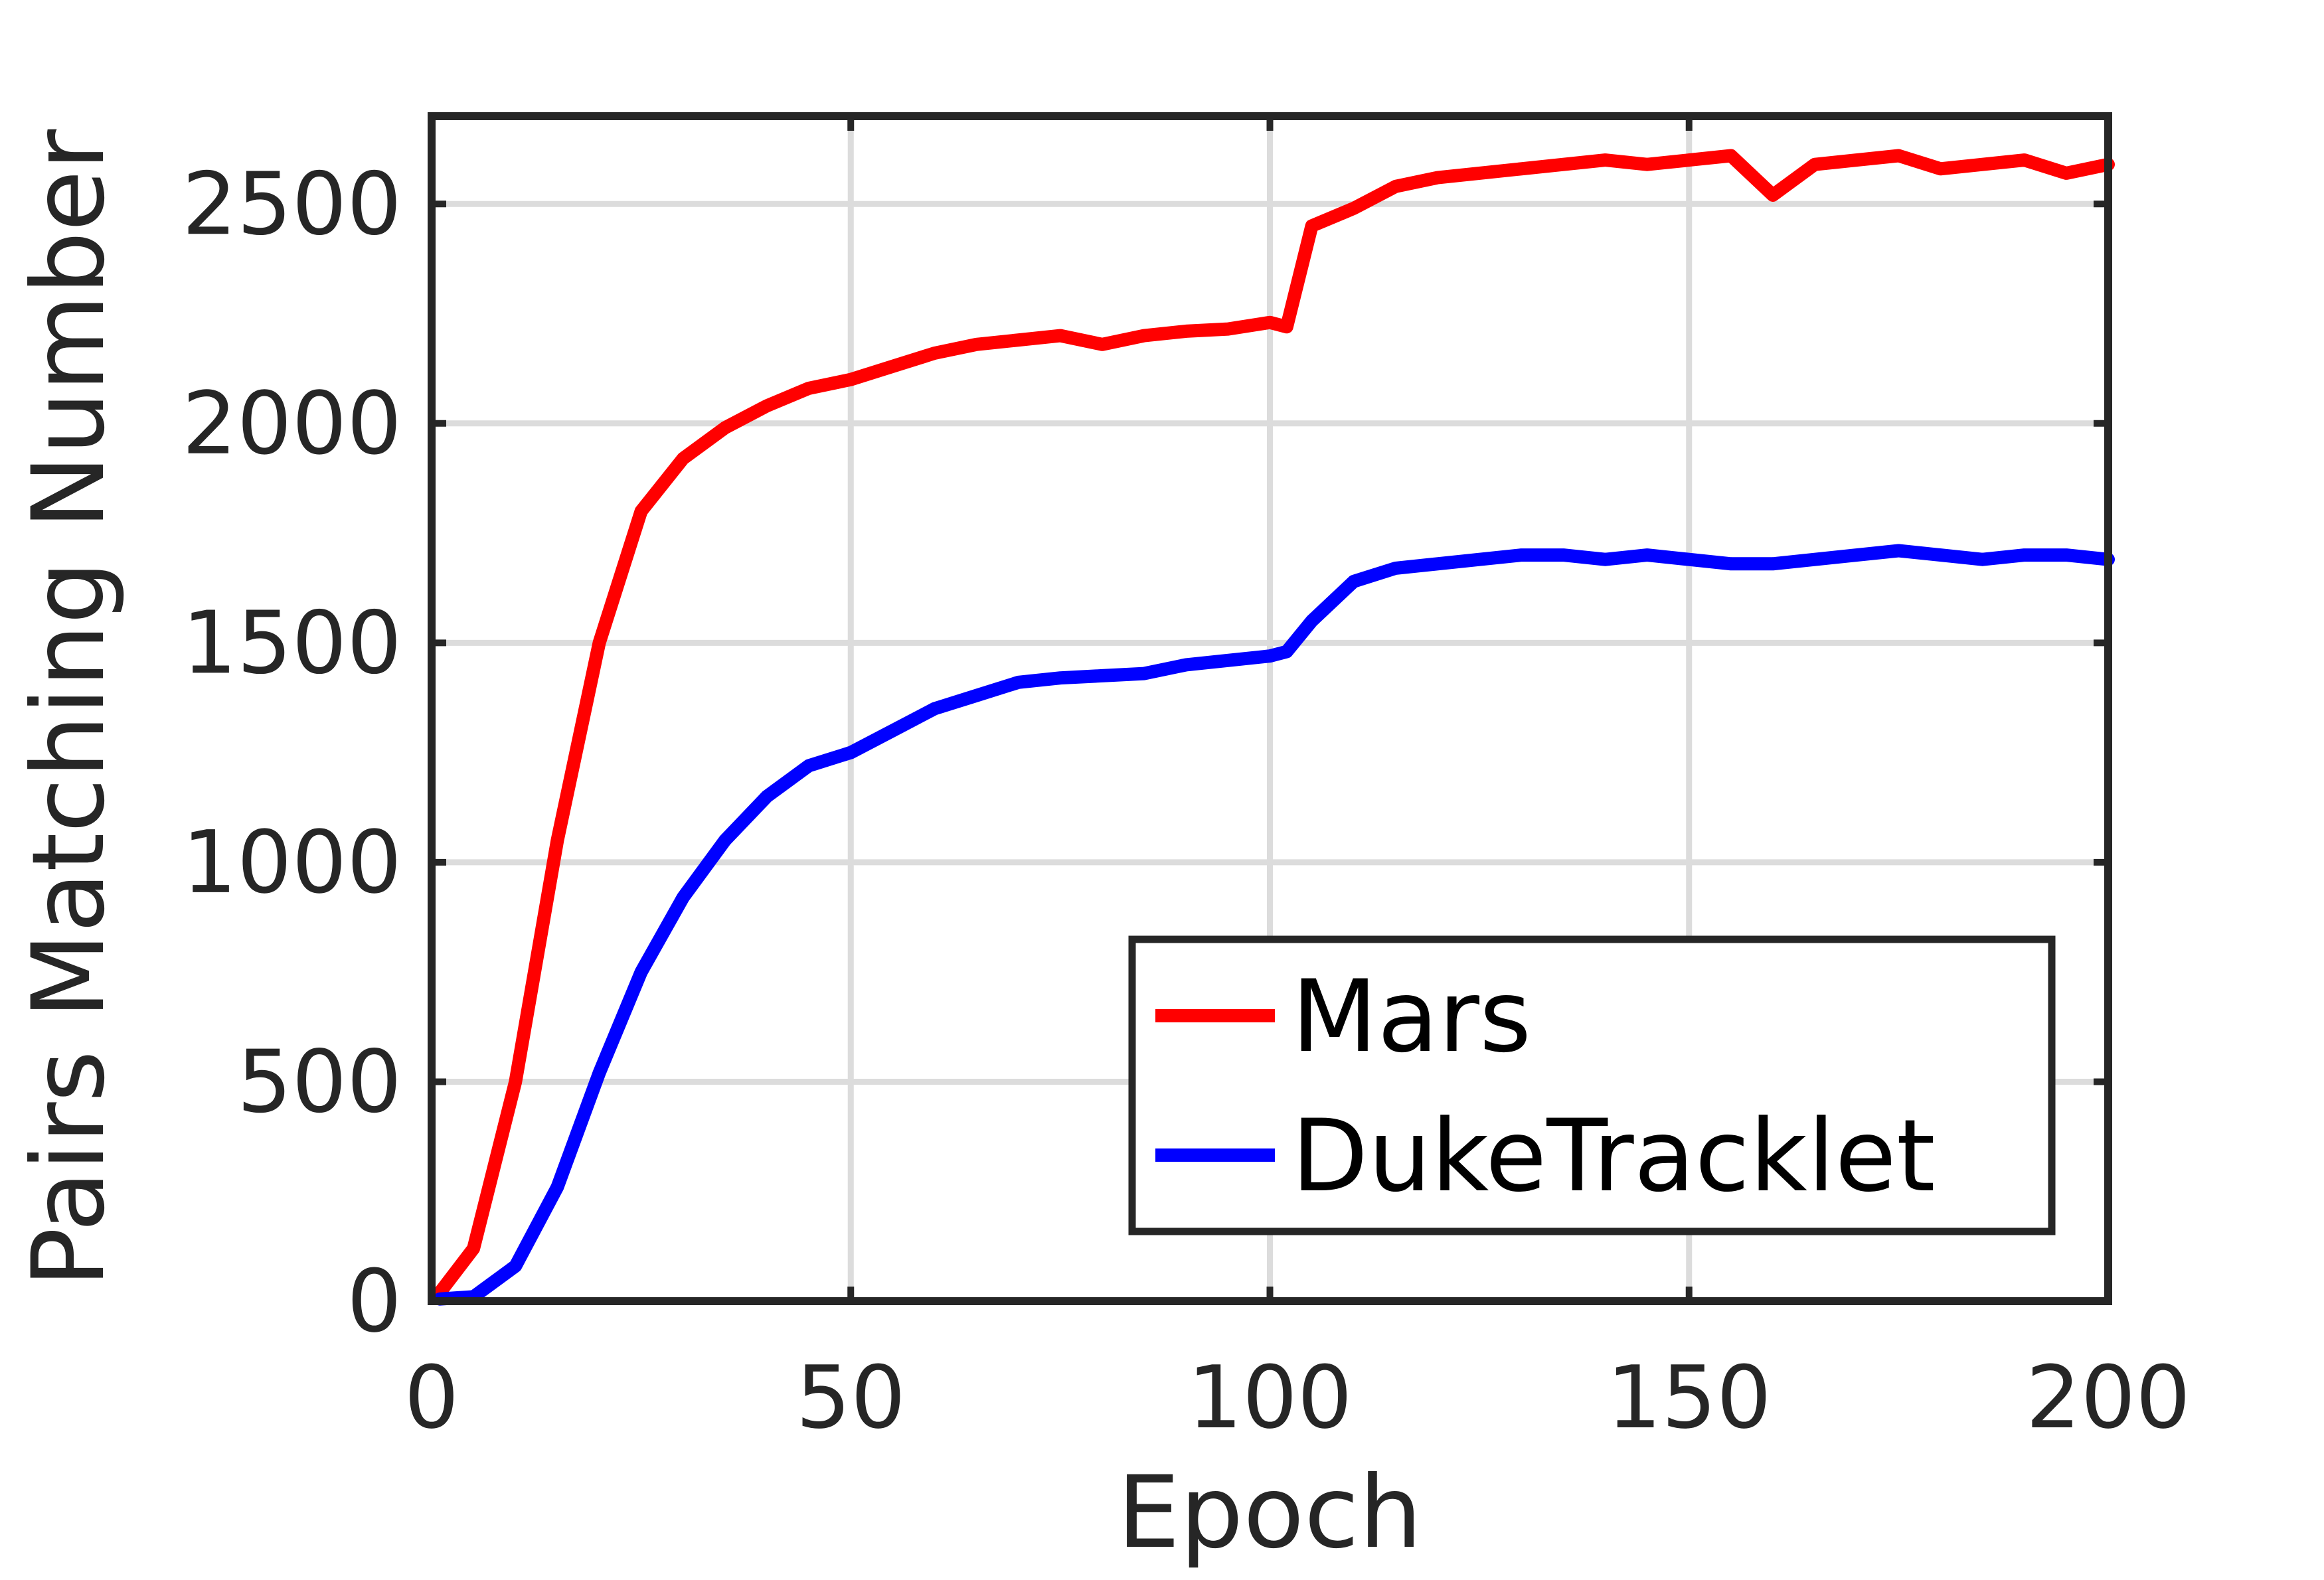 The width and height of the screenshot is (2324, 1580). I want to click on y-tick-label: 500, so click(320, 1081).